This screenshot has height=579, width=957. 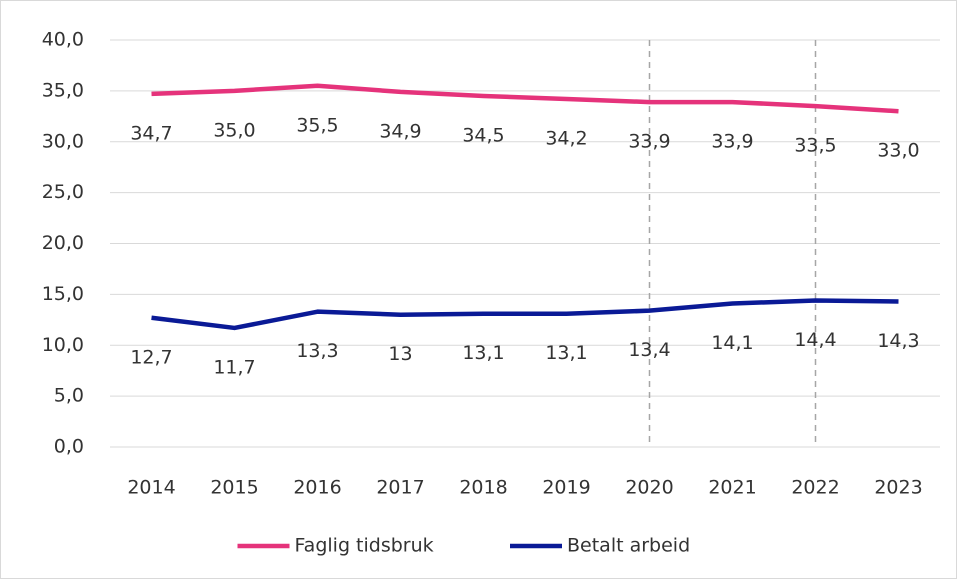 I want to click on legend-label: Faglig tidsbruk, so click(x=364, y=546).